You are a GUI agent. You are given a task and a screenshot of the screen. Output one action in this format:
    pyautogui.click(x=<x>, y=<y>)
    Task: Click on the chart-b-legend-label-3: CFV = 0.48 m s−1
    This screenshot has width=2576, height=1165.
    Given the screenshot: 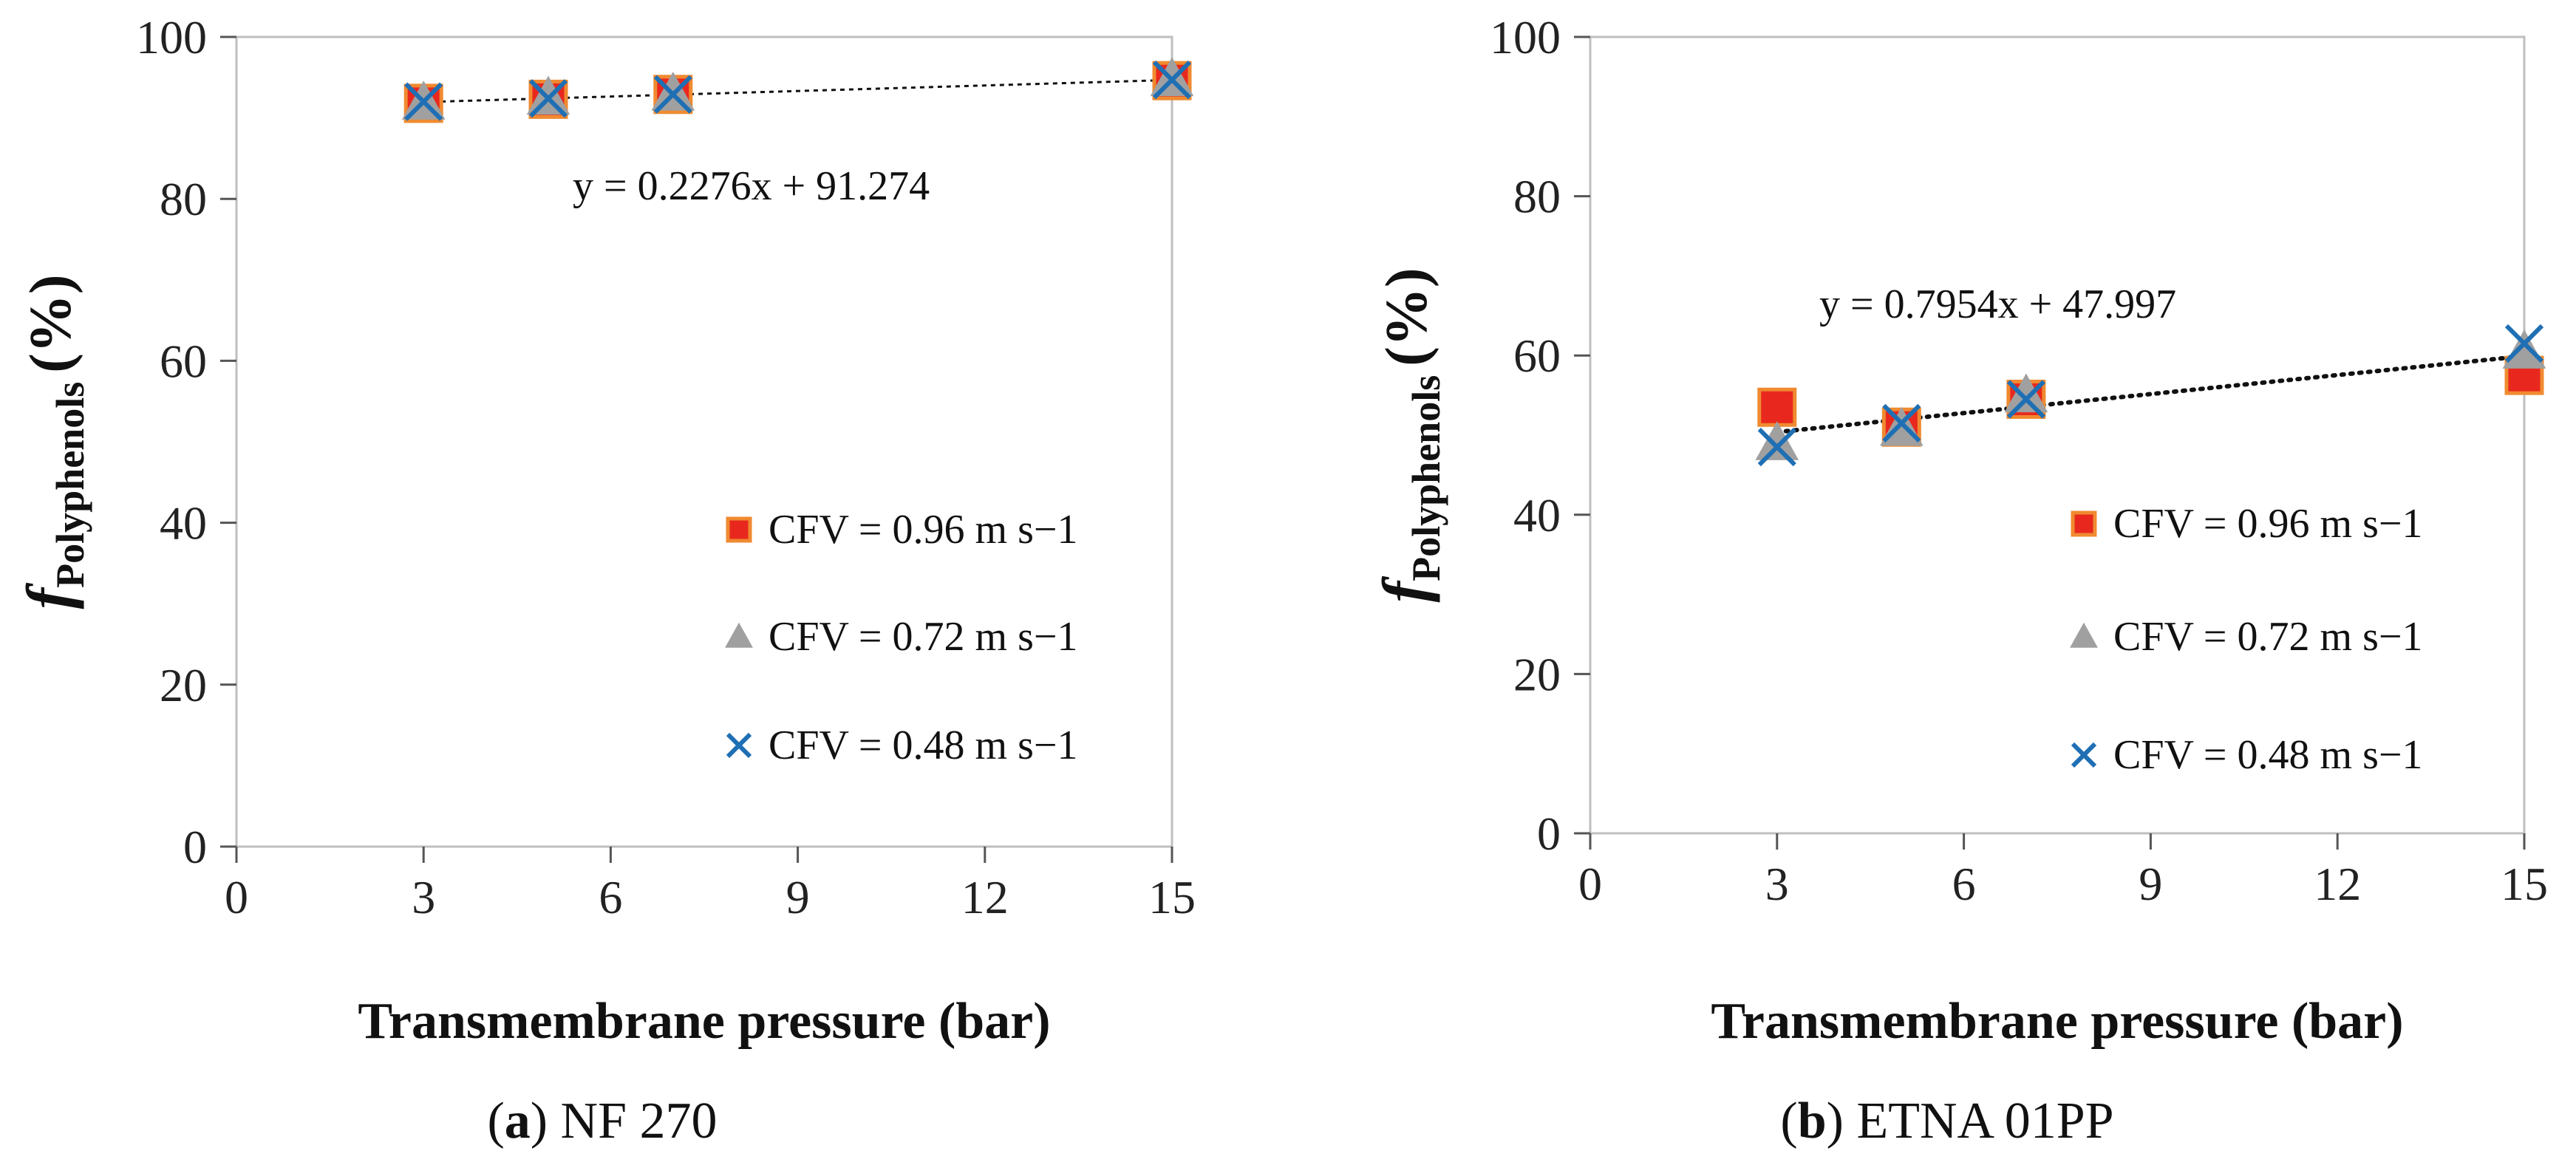 What is the action you would take?
    pyautogui.click(x=2267, y=755)
    